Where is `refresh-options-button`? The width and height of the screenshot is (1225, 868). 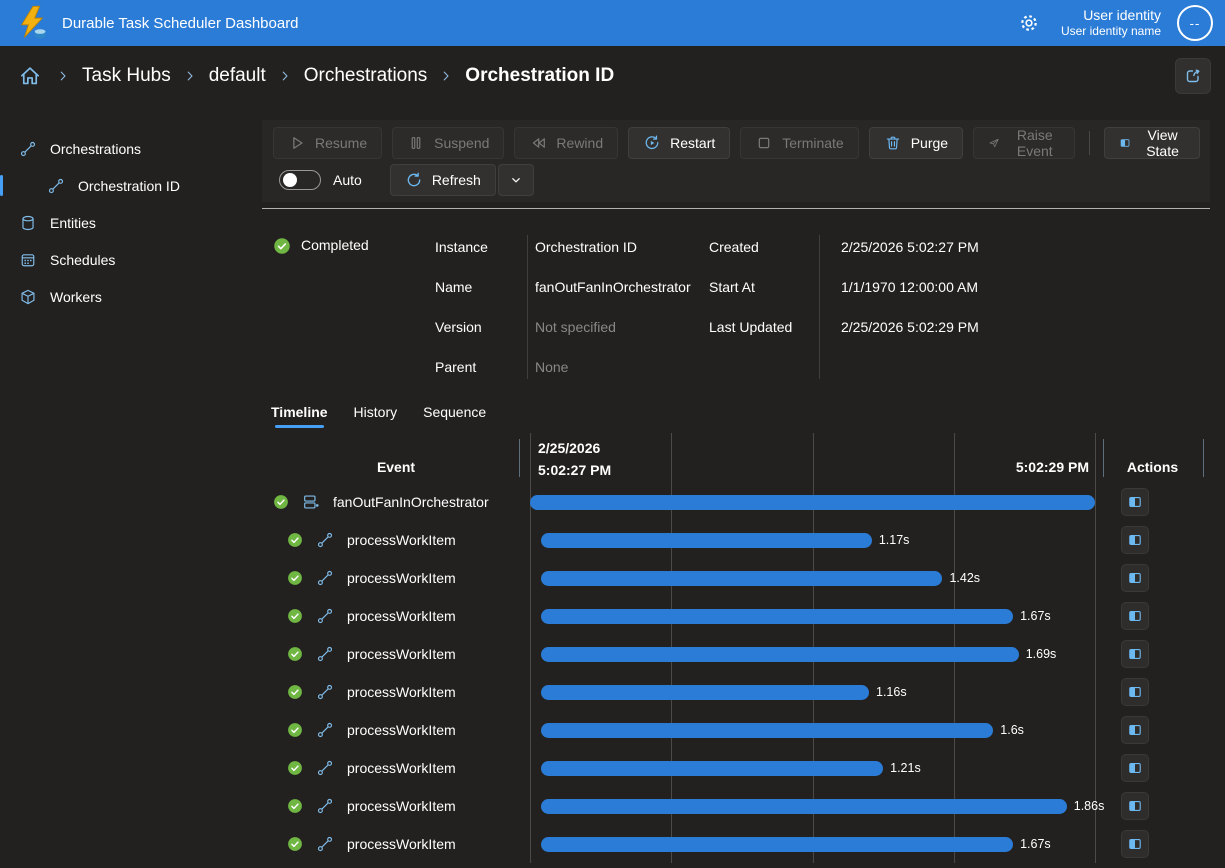
refresh-options-button is located at coordinates (515, 180).